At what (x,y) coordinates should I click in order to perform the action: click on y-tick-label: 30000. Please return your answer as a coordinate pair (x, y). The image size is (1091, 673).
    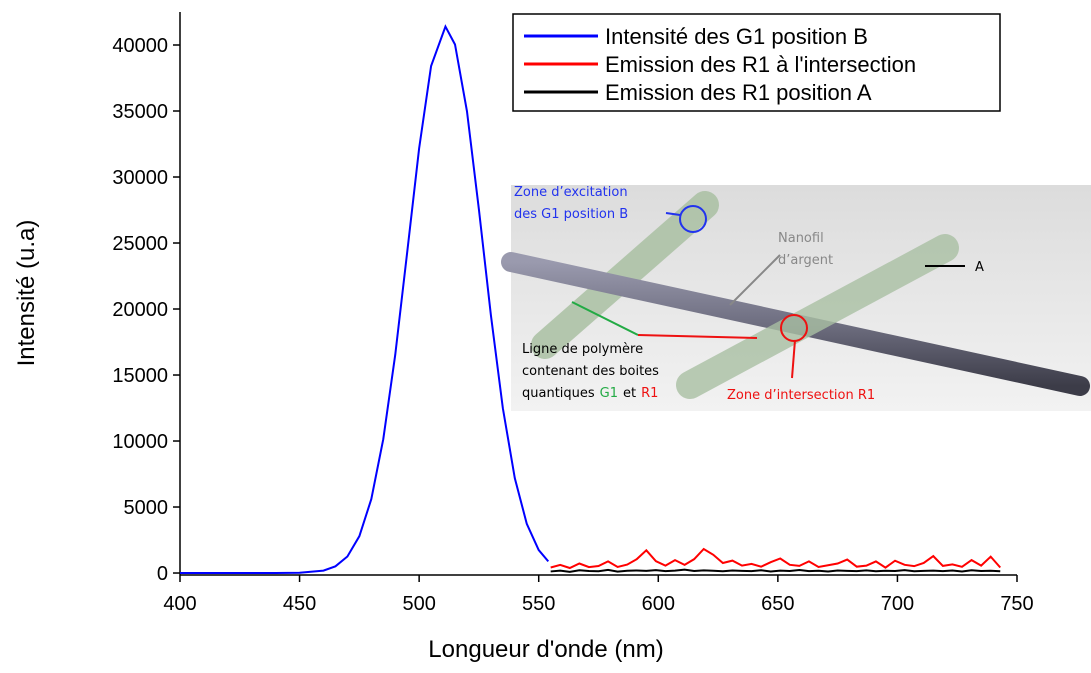
    Looking at the image, I should click on (140, 178).